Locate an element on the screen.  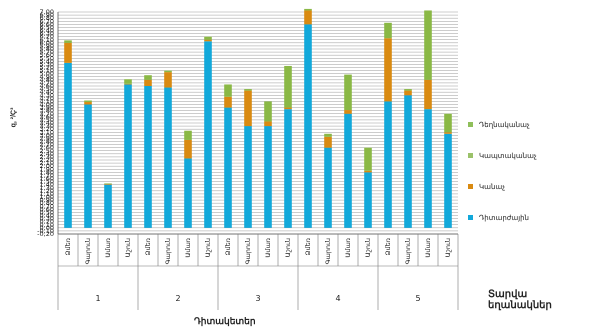
y-tick-label: 1,20 is located at coordinates (47, 191).